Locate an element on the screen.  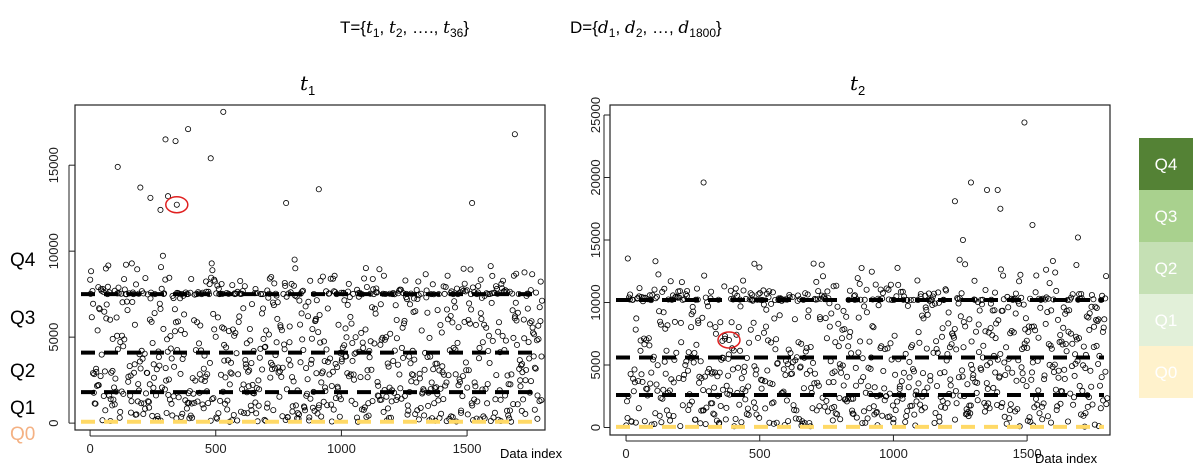
y-tick-label: 15000 is located at coordinates (595, 240).